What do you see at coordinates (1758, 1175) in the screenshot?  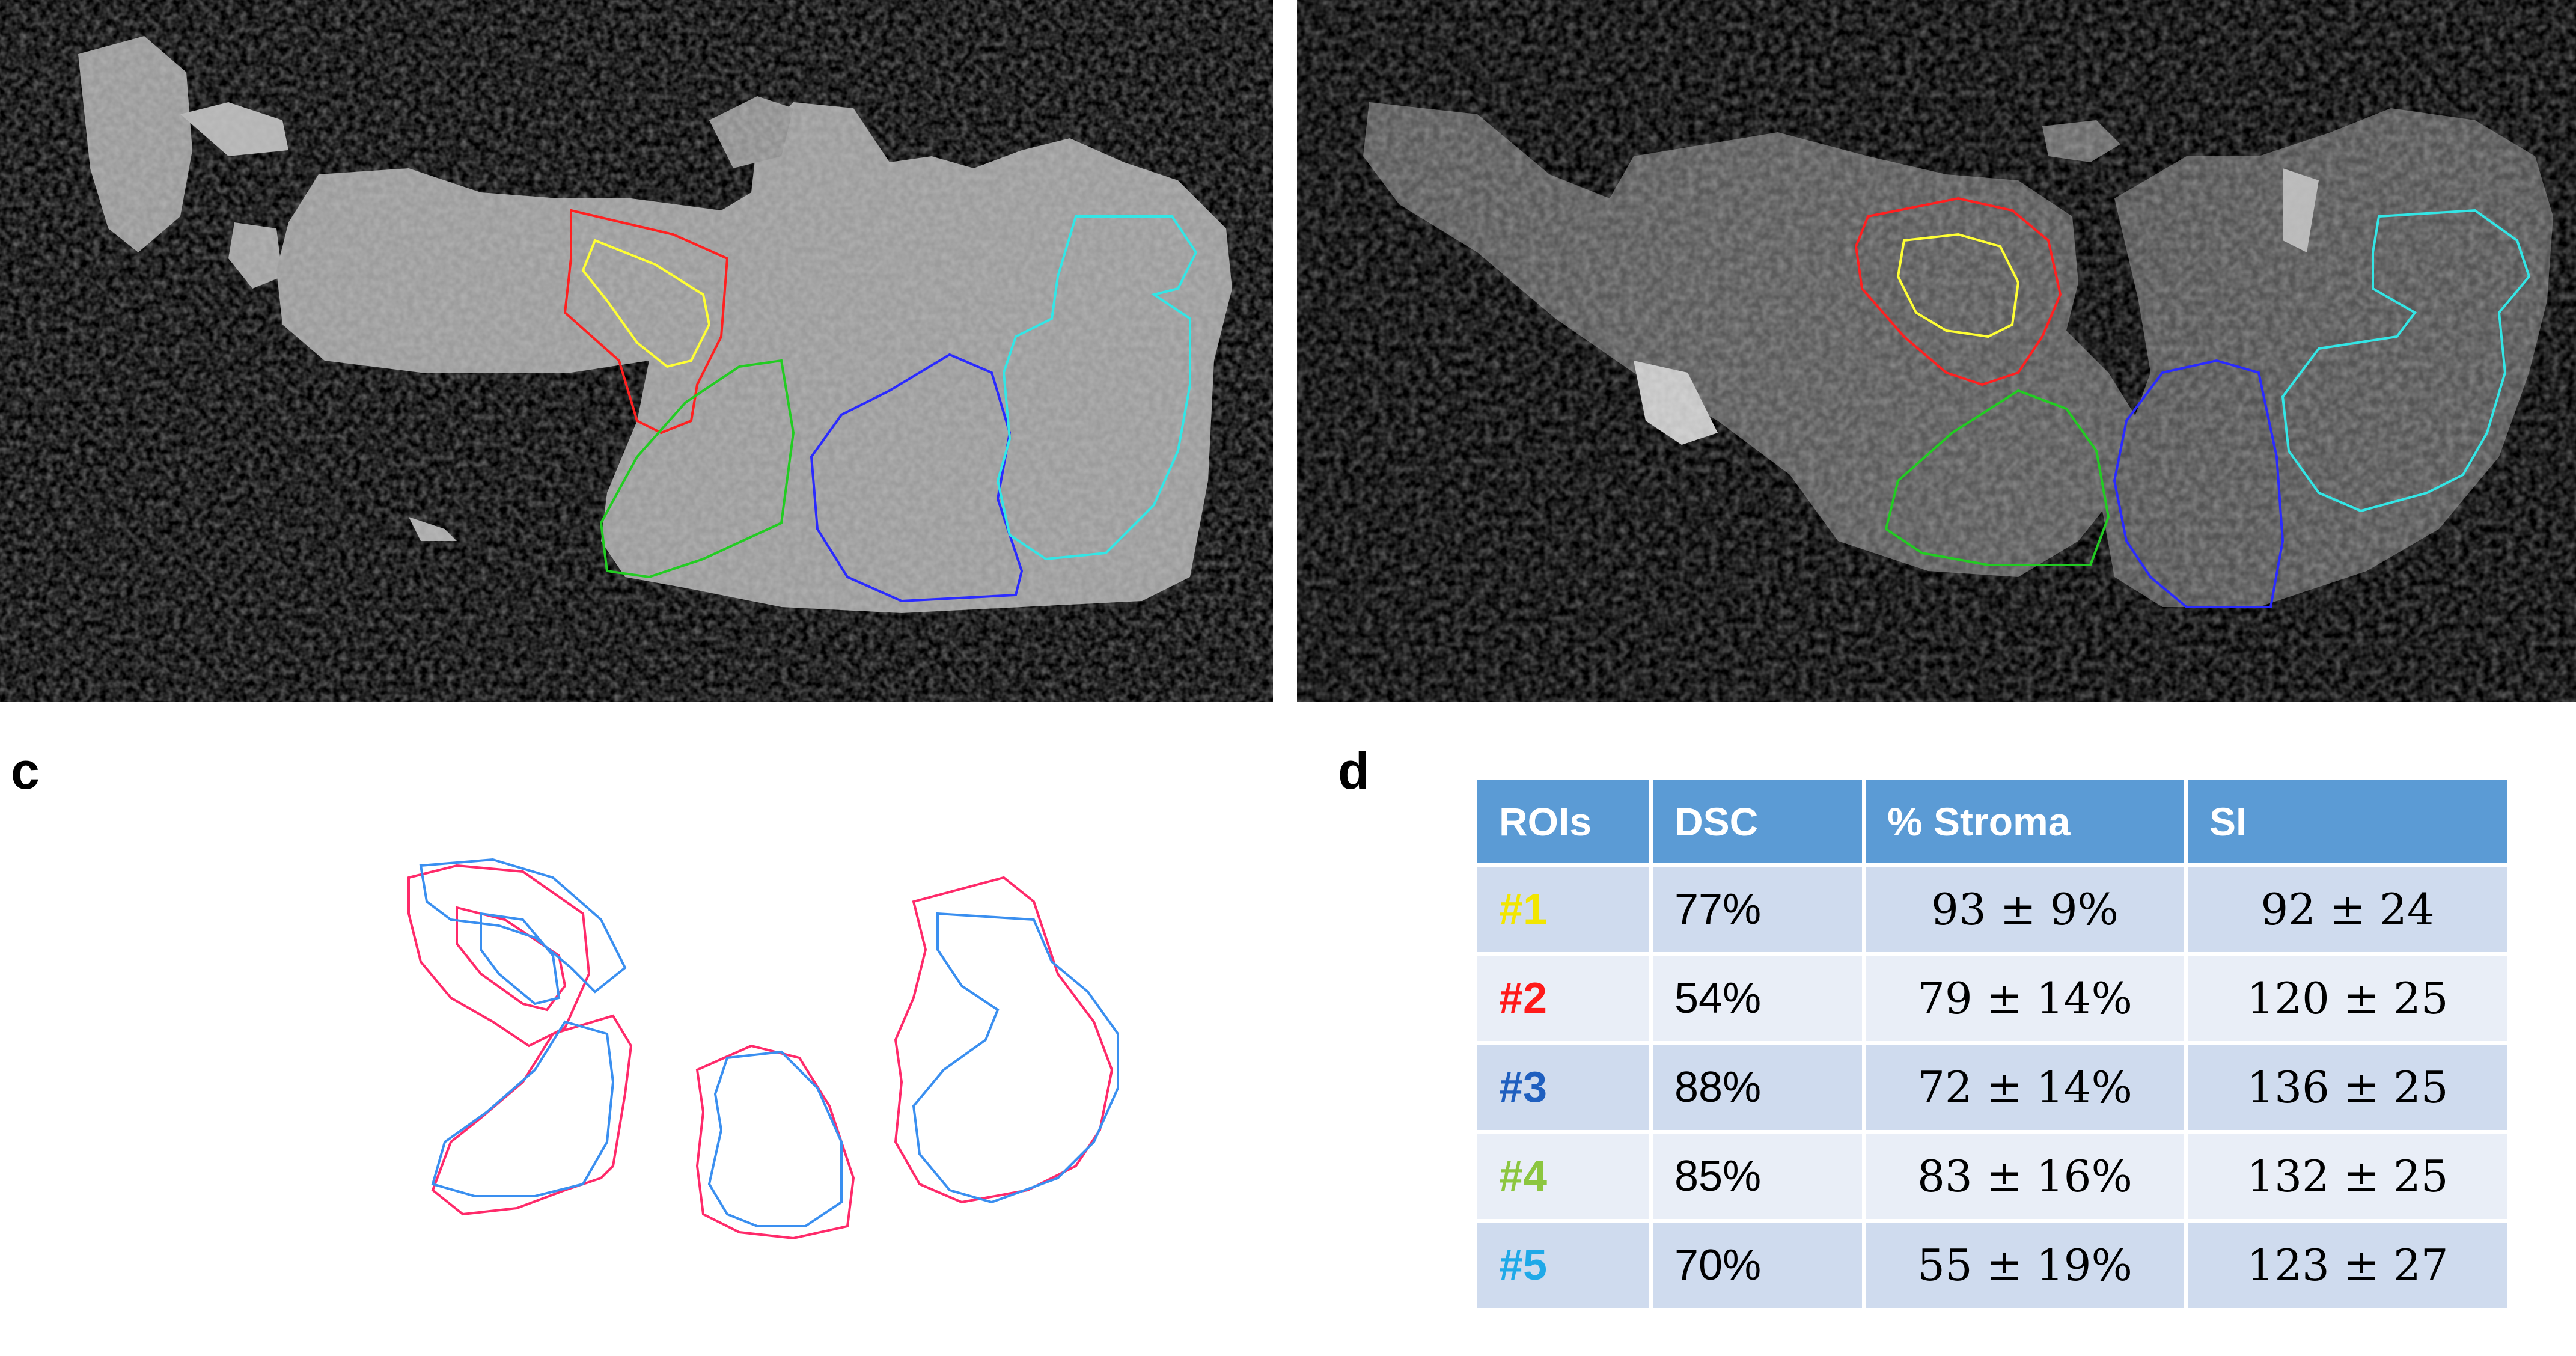 I see `dsc-cell: 85%` at bounding box center [1758, 1175].